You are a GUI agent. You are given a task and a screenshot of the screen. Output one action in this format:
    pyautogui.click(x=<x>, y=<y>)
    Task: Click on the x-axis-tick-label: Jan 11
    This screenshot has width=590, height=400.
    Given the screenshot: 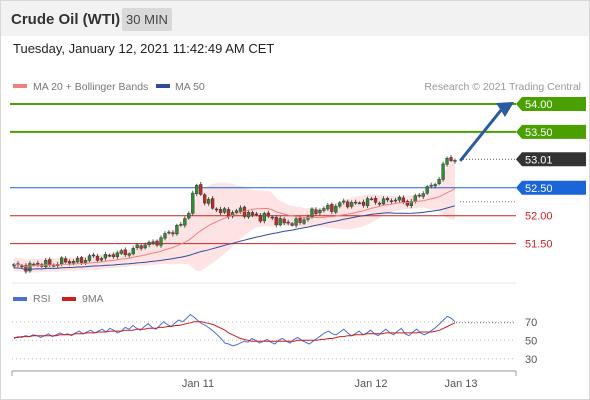 What is the action you would take?
    pyautogui.click(x=198, y=384)
    